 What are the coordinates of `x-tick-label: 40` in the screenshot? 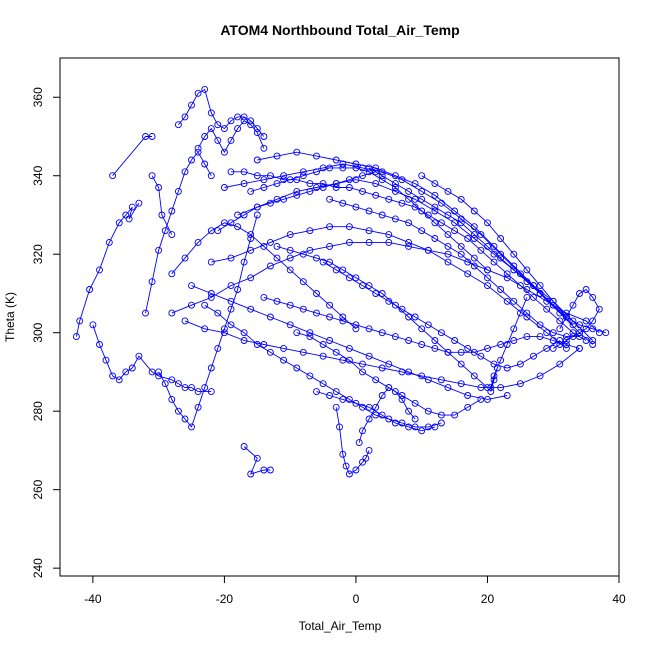 It's located at (619, 599).